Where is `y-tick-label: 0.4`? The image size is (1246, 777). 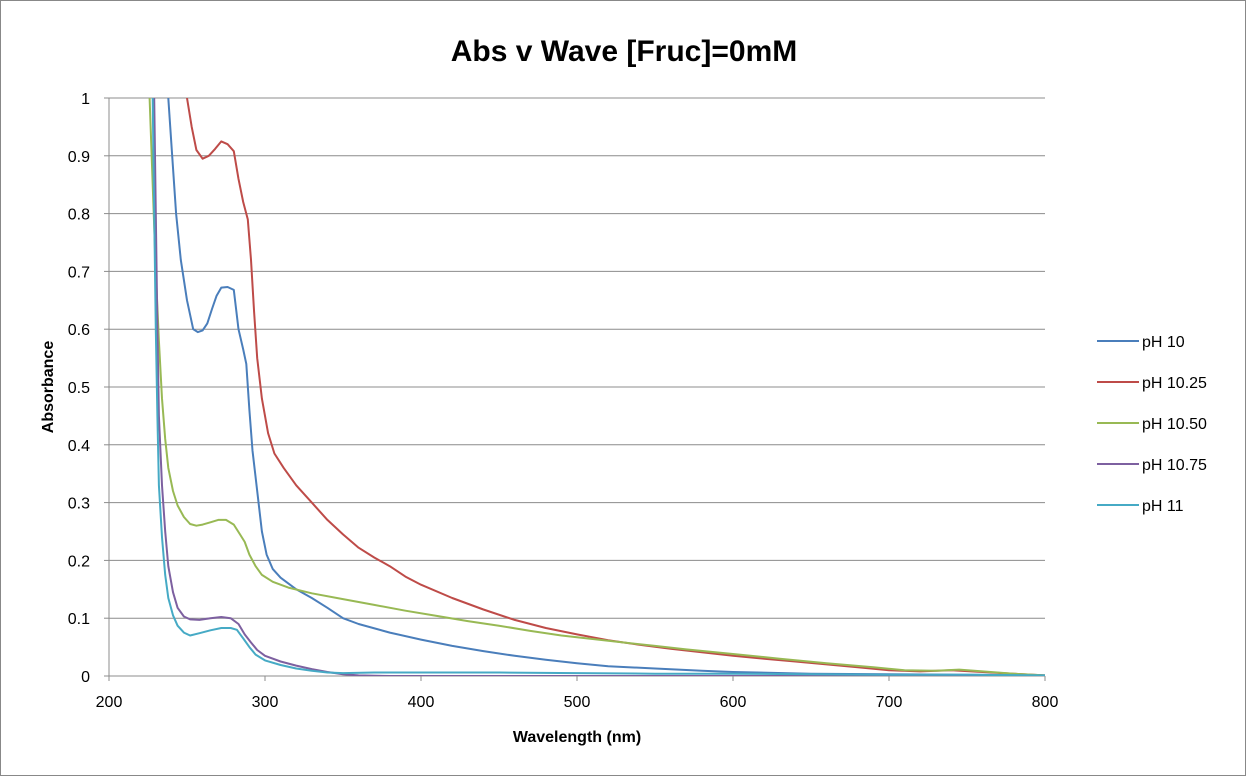 y-tick-label: 0.4 is located at coordinates (79, 446).